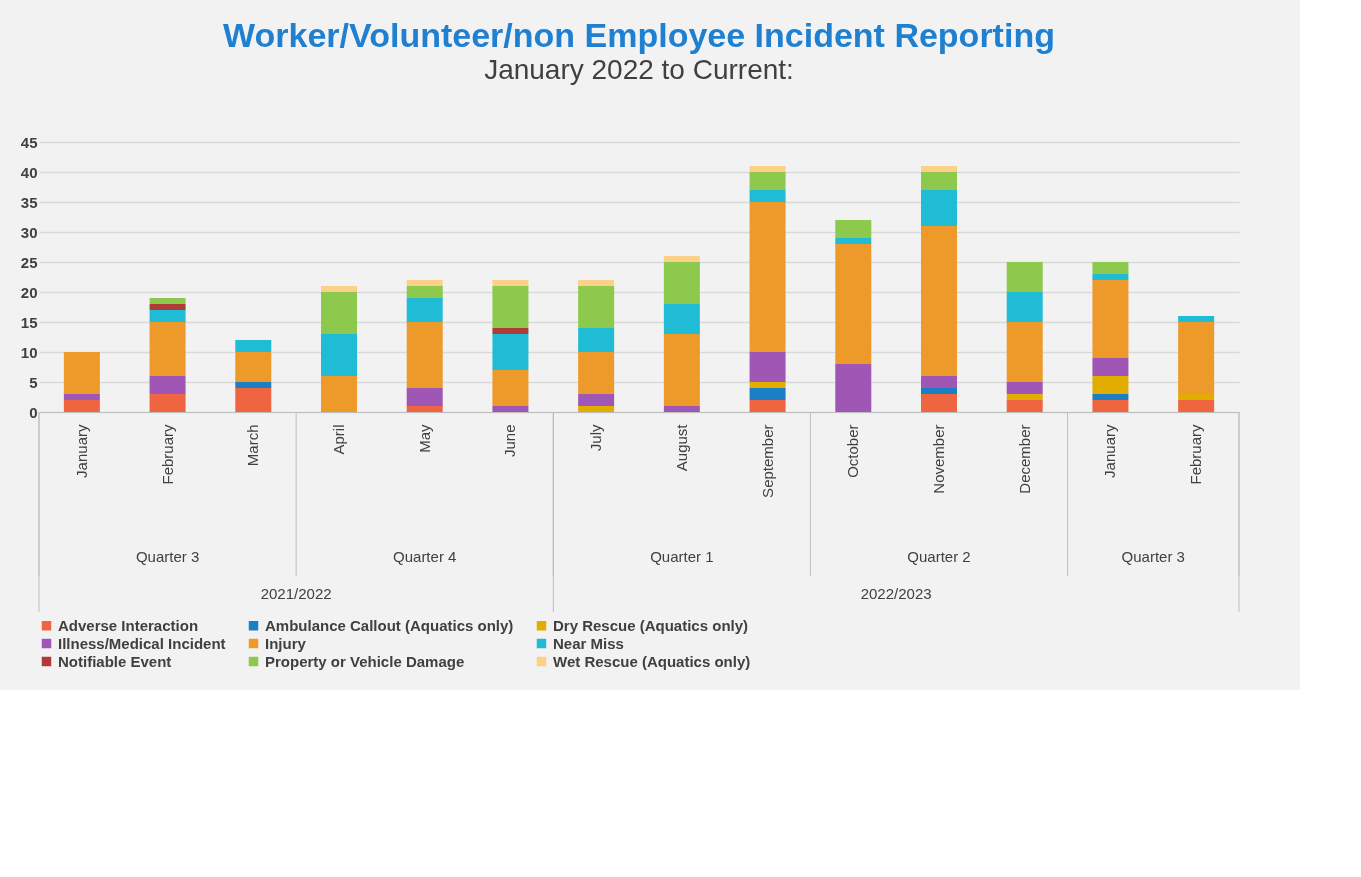  What do you see at coordinates (651, 625) in the screenshot?
I see `legend-label: Dry Rescue (Aquatics only)` at bounding box center [651, 625].